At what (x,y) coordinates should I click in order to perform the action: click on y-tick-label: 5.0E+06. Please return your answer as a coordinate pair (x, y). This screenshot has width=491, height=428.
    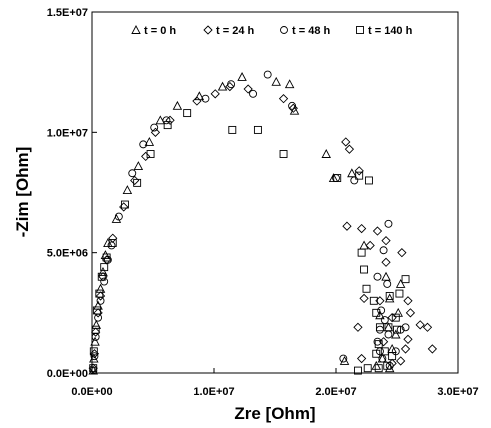
    Looking at the image, I should click on (67, 254).